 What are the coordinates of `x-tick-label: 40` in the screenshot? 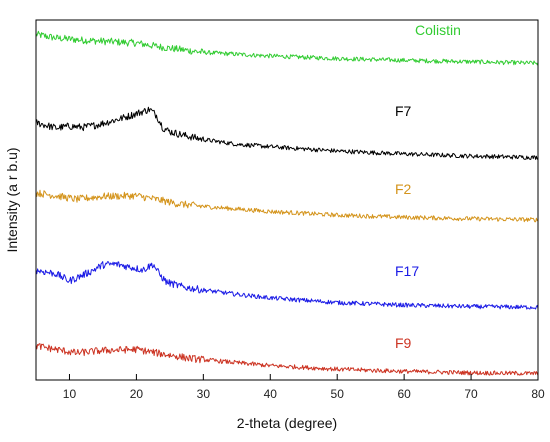 It's located at (271, 394).